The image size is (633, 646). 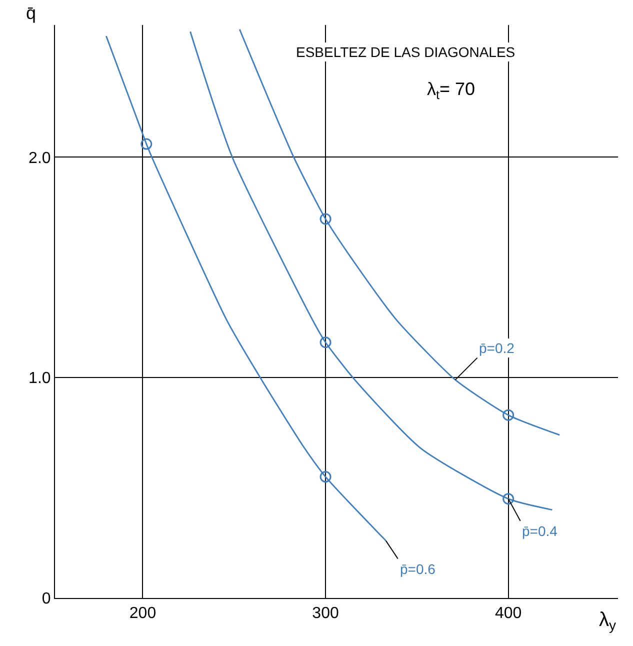 What do you see at coordinates (540, 531) in the screenshot?
I see `series-label: p̄=0.4` at bounding box center [540, 531].